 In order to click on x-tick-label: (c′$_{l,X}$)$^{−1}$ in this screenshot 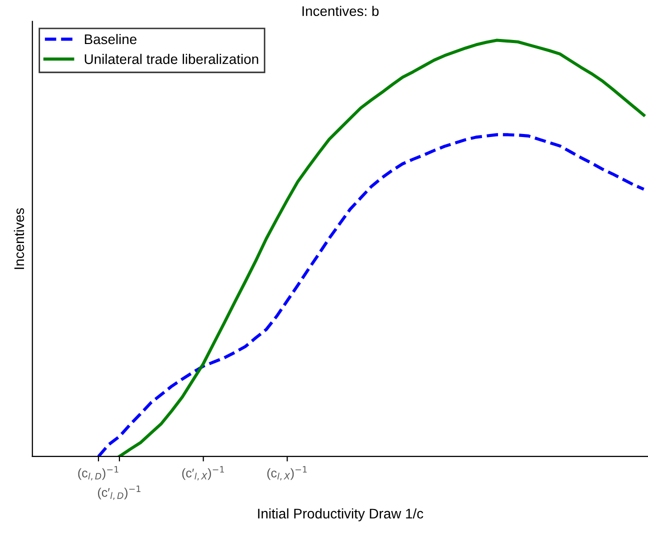, I will do `click(203, 473)`.